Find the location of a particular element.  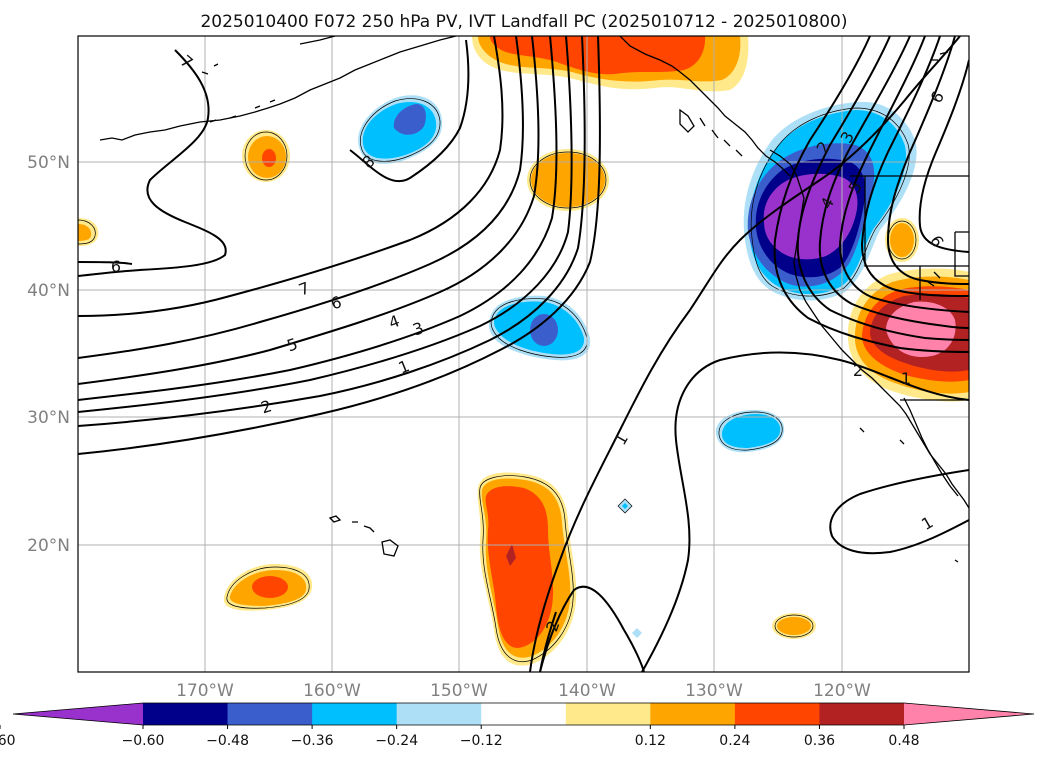

positive-anomaly-central is located at coordinates (568, 180).